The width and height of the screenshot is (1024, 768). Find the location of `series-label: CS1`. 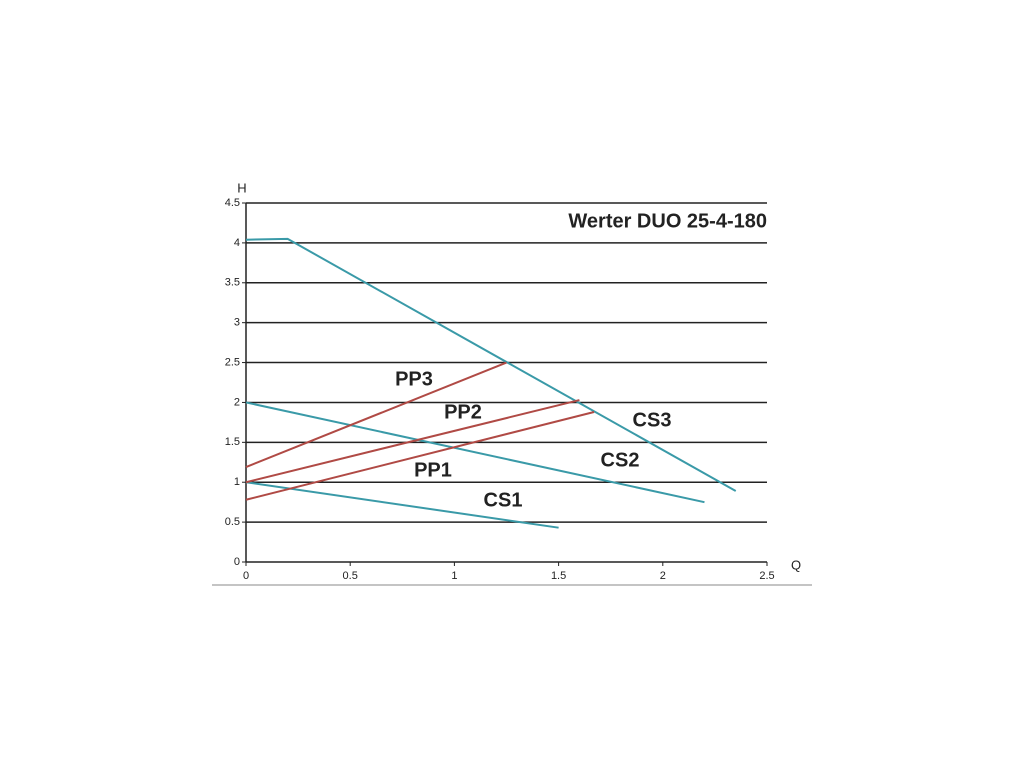

series-label: CS1 is located at coordinates (503, 500).